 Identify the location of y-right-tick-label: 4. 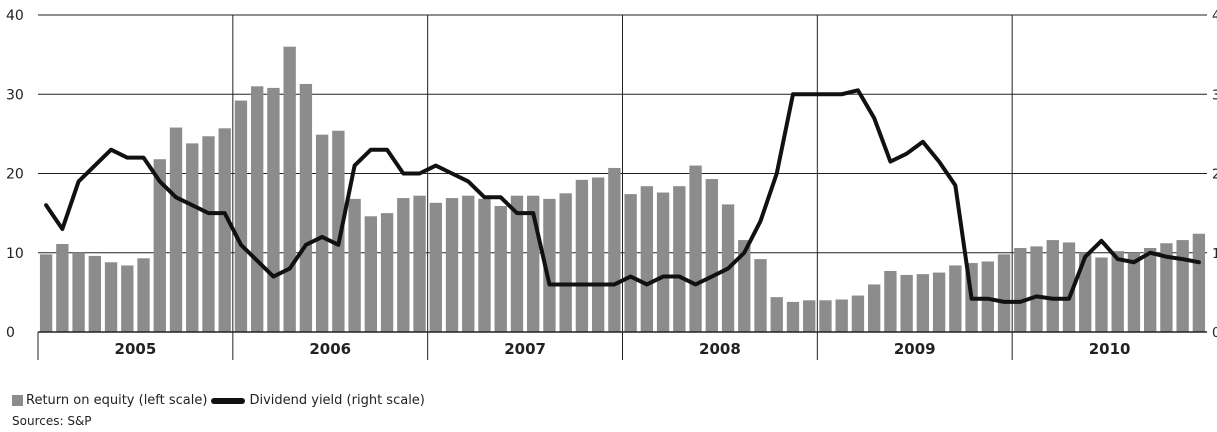
(1214, 16).